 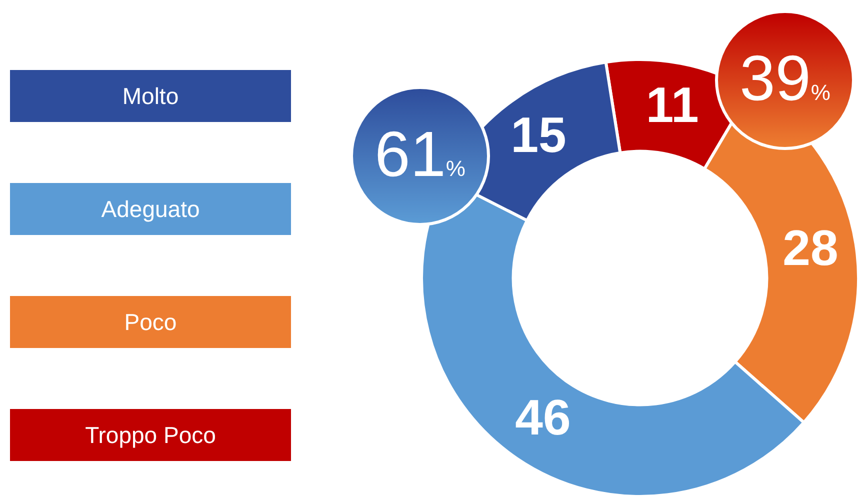 What do you see at coordinates (810, 248) in the screenshot?
I see `data-label: 28` at bounding box center [810, 248].